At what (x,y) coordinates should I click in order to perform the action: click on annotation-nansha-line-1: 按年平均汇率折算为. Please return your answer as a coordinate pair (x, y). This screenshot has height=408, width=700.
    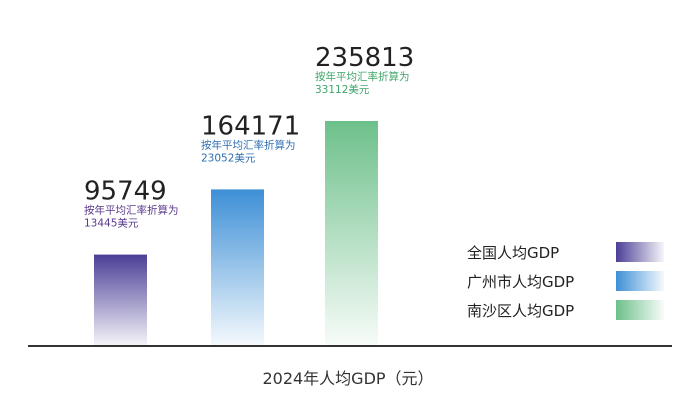
    Looking at the image, I should click on (362, 76).